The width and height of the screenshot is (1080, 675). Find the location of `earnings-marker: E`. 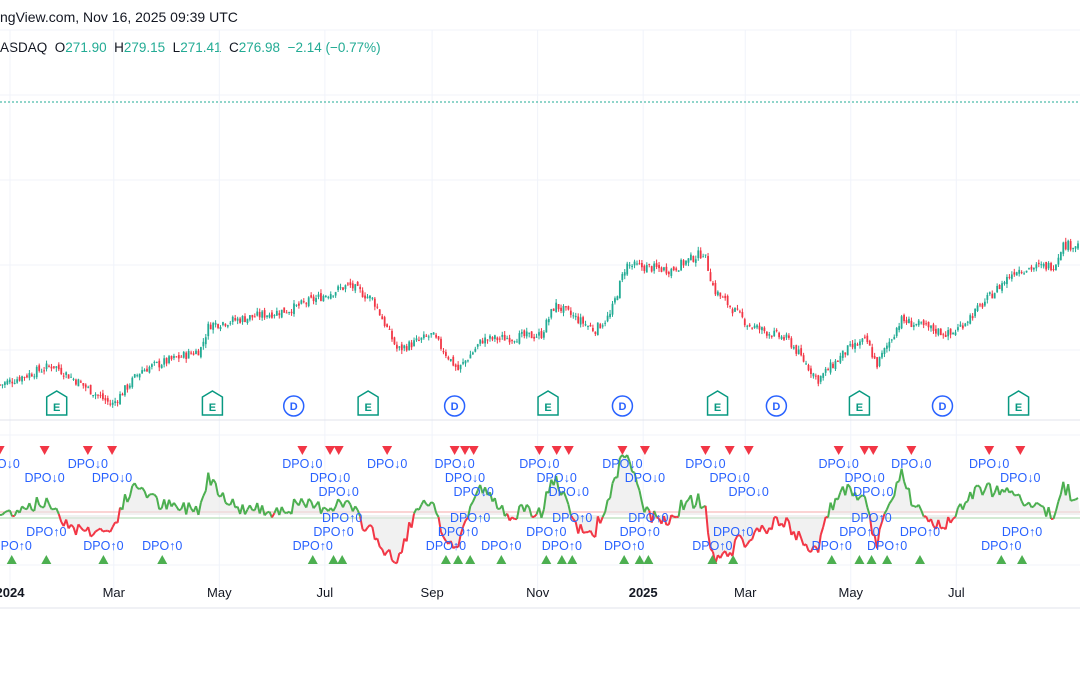

earnings-marker: E is located at coordinates (368, 403).